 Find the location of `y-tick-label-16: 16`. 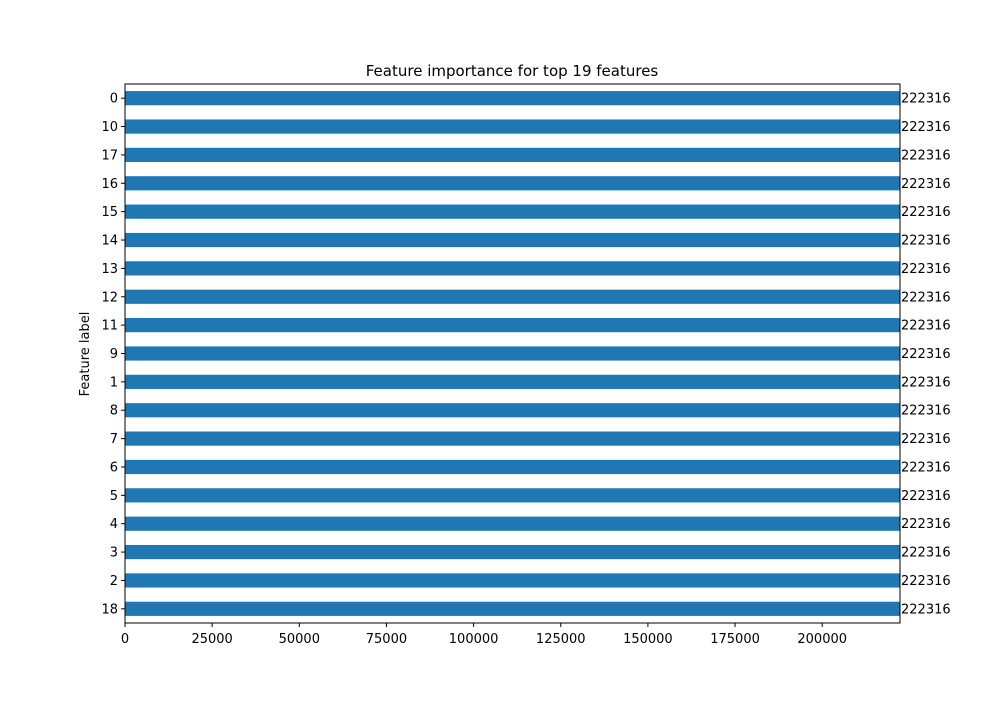

y-tick-label-16: 16 is located at coordinates (109, 184).